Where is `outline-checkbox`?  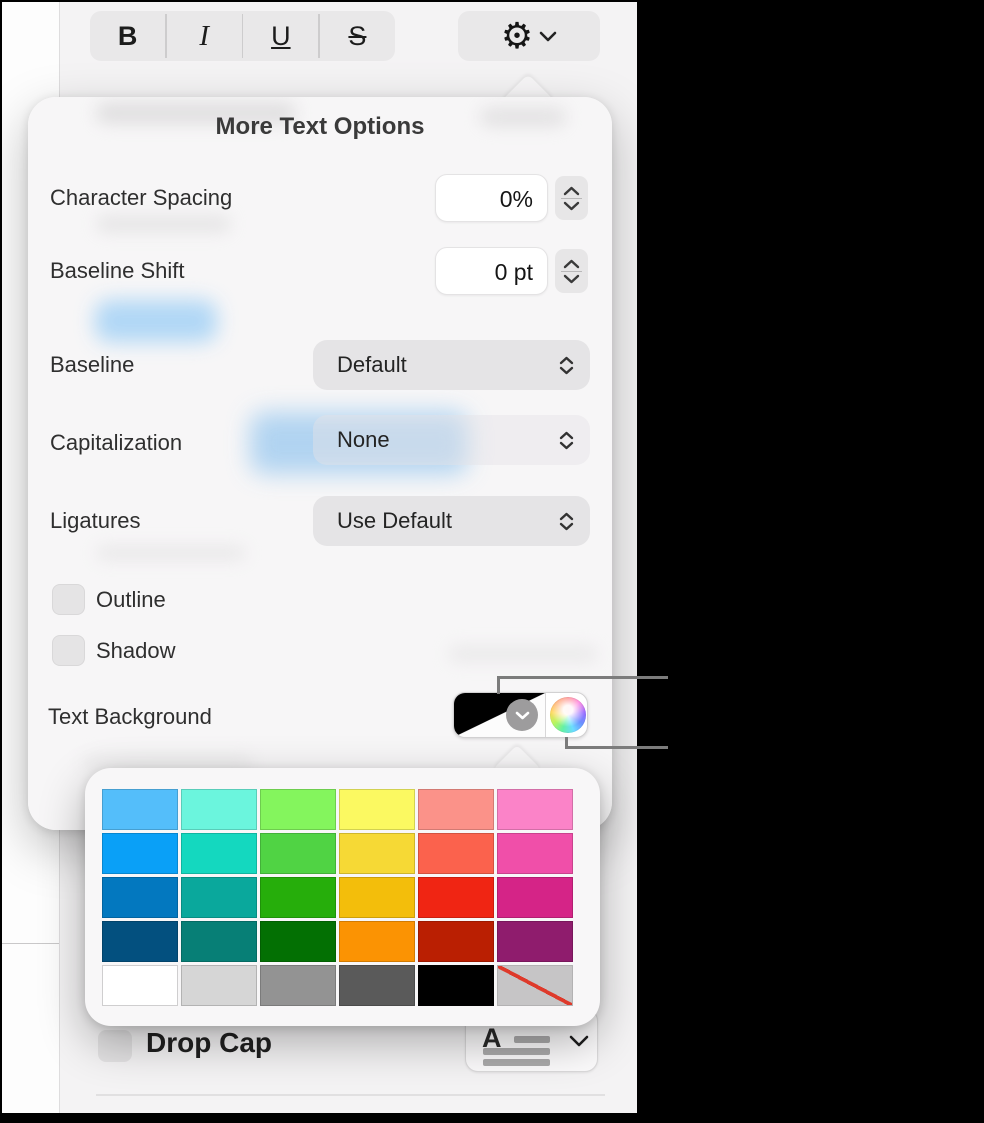 outline-checkbox is located at coordinates (68, 599).